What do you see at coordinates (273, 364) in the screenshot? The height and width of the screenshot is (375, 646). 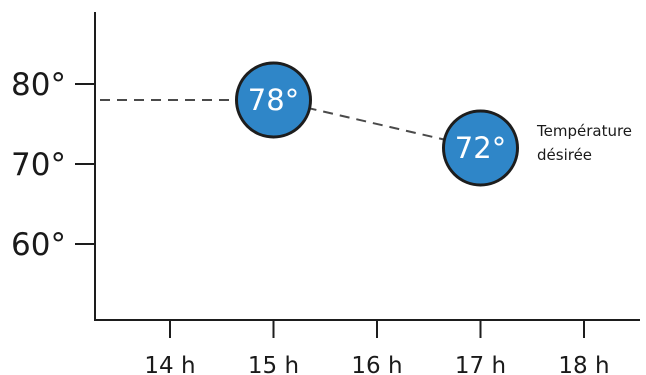 I see `x-tick-label: 15 h` at bounding box center [273, 364].